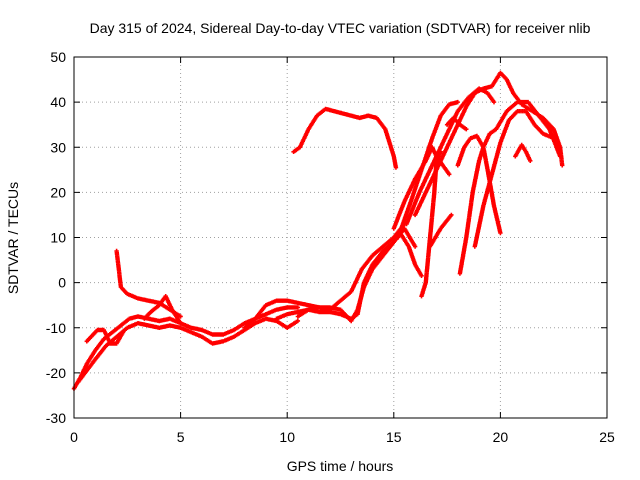 Image resolution: width=640 pixels, height=480 pixels. What do you see at coordinates (501, 437) in the screenshot?
I see `x-tick-label: 20` at bounding box center [501, 437].